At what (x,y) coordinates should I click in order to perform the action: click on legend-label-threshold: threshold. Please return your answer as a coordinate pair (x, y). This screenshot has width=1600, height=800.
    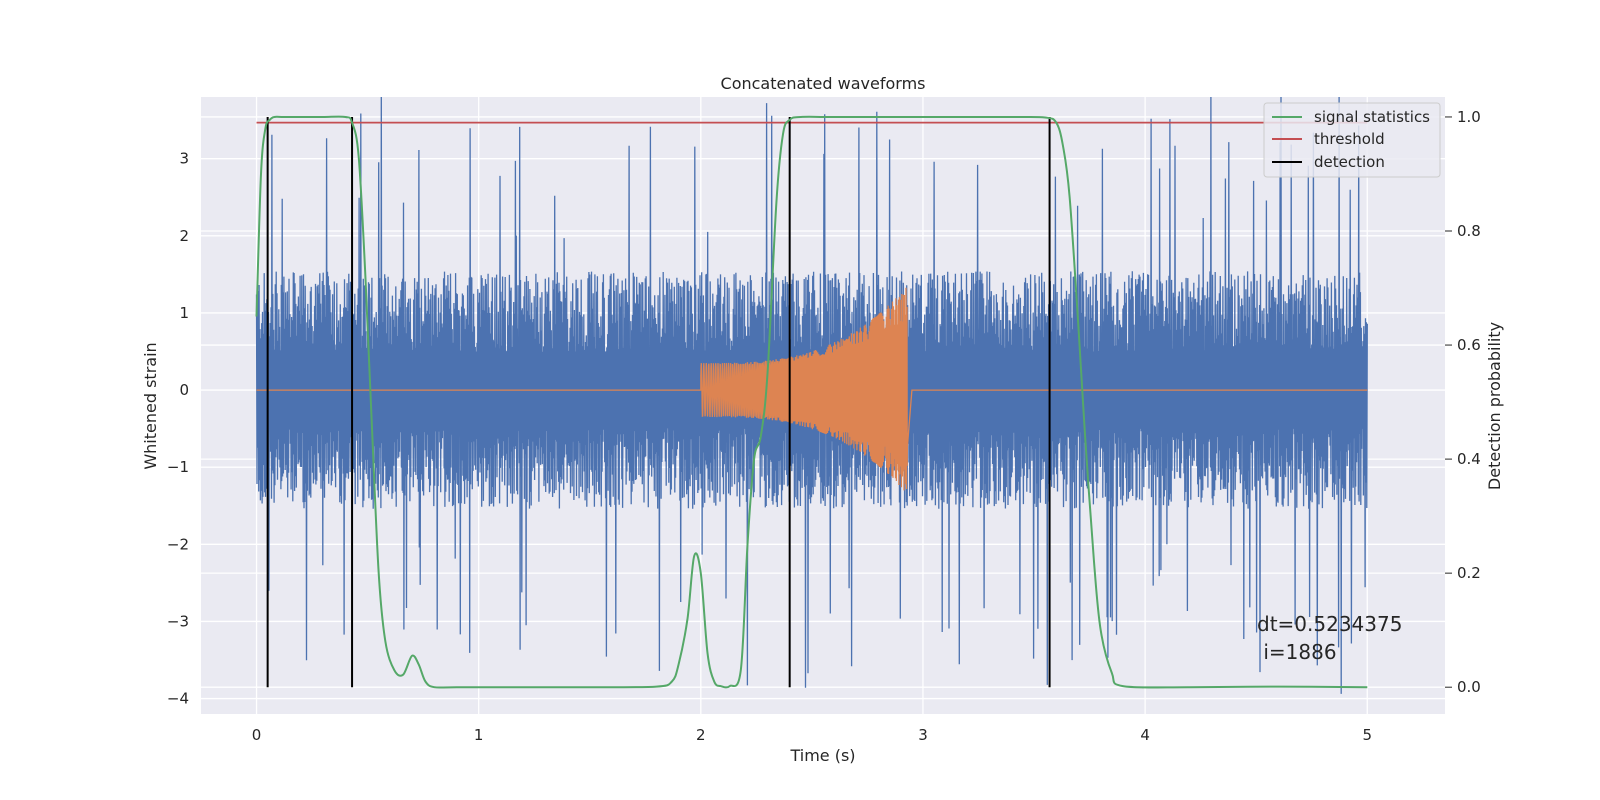
    Looking at the image, I should click on (1349, 139).